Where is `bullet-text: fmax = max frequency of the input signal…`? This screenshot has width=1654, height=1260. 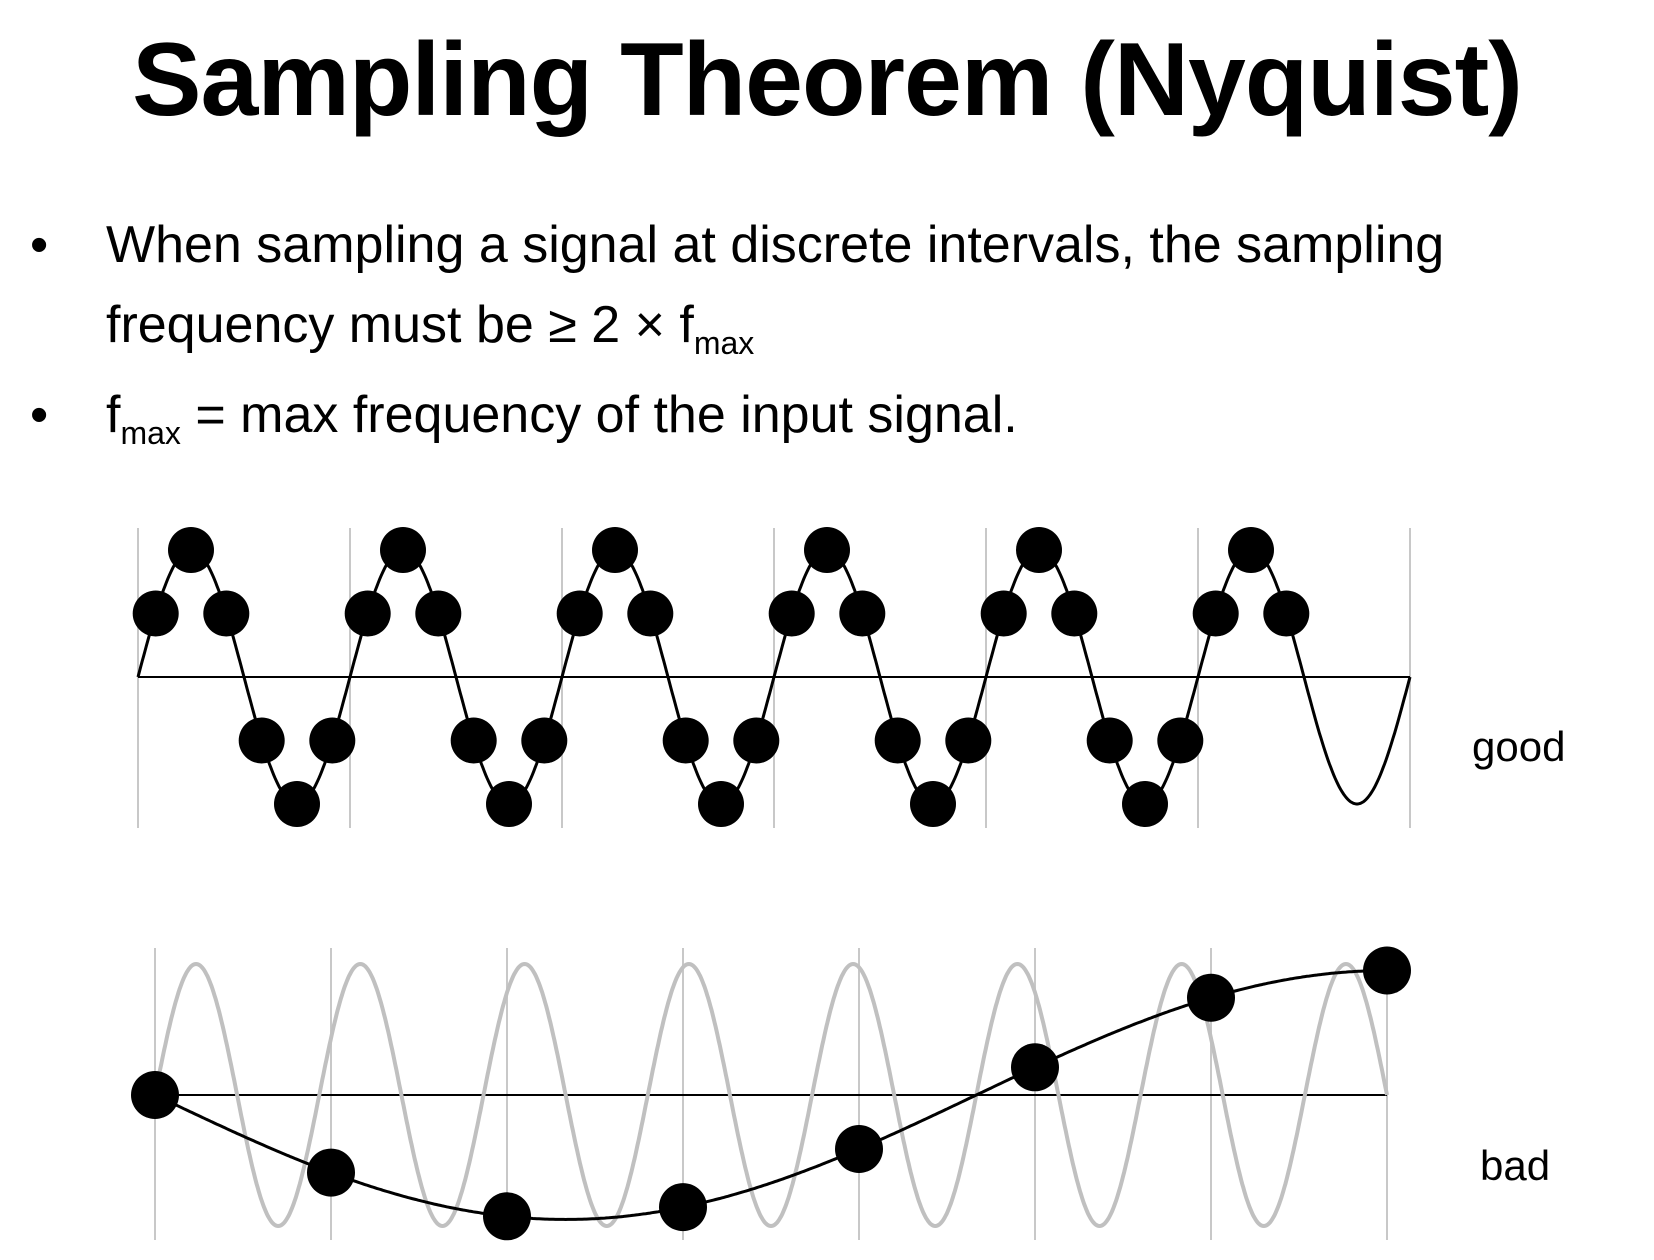
bullet-text: fmax = max frequency of the input signal… is located at coordinates (880, 415).